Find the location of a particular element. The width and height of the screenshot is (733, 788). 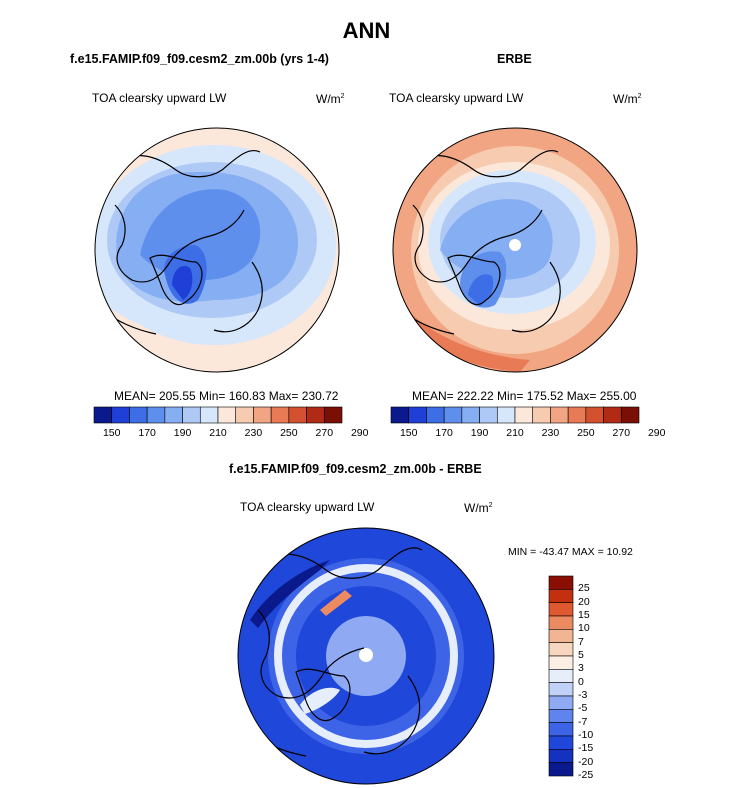

panel3-colorbar-tick-label: -15 is located at coordinates (586, 748).